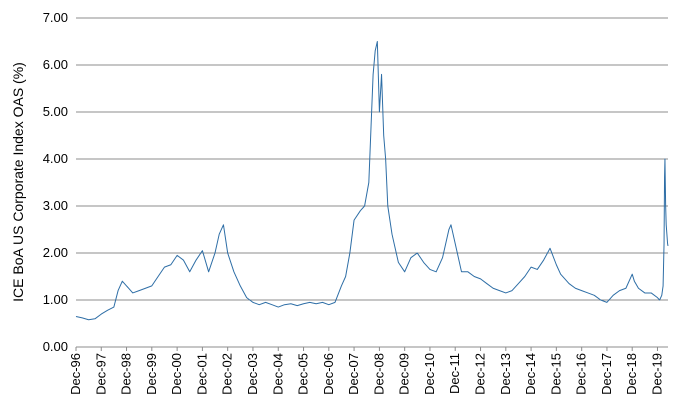 This screenshot has height=419, width=689. I want to click on x-tick-label: Dec-05, so click(303, 374).